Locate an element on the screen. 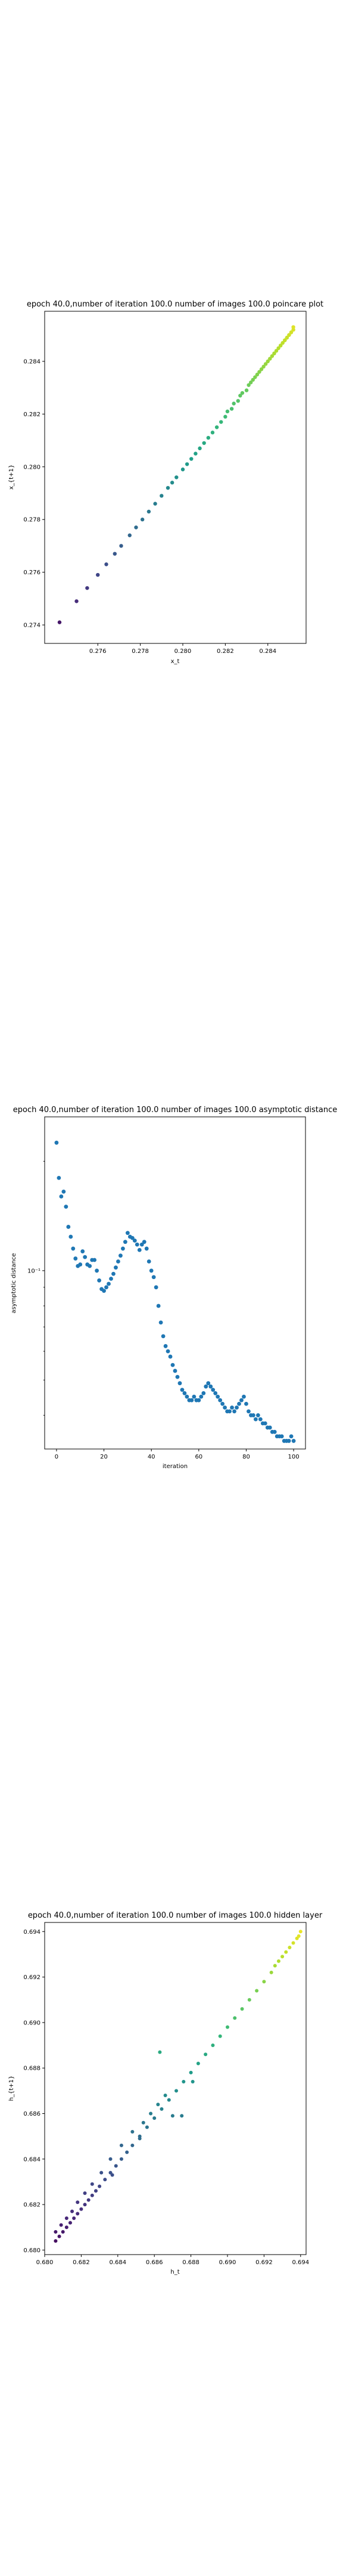  x-tick-label: 0.276 is located at coordinates (98, 652).